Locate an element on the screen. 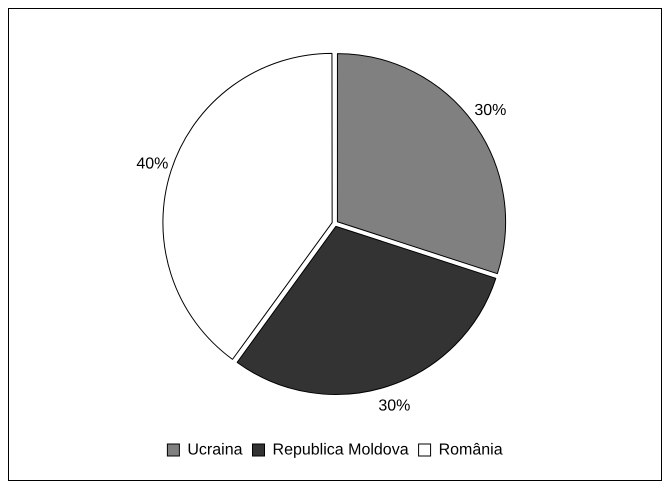  legend-label: România is located at coordinates (470, 449).